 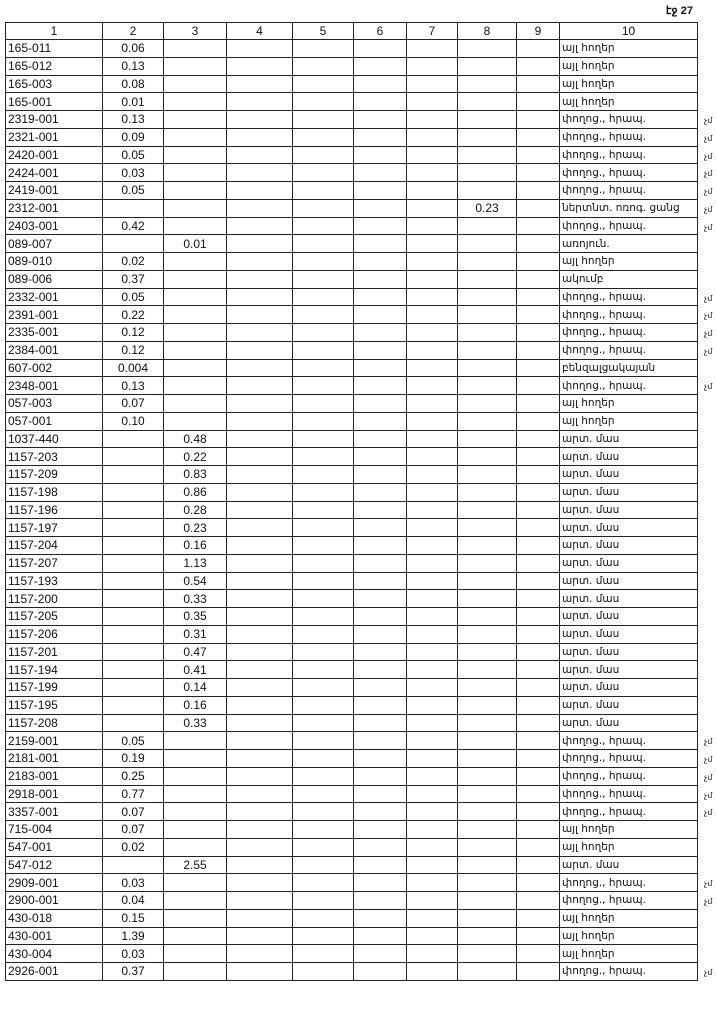 I want to click on parcel-id: 1157-203, so click(x=54, y=456).